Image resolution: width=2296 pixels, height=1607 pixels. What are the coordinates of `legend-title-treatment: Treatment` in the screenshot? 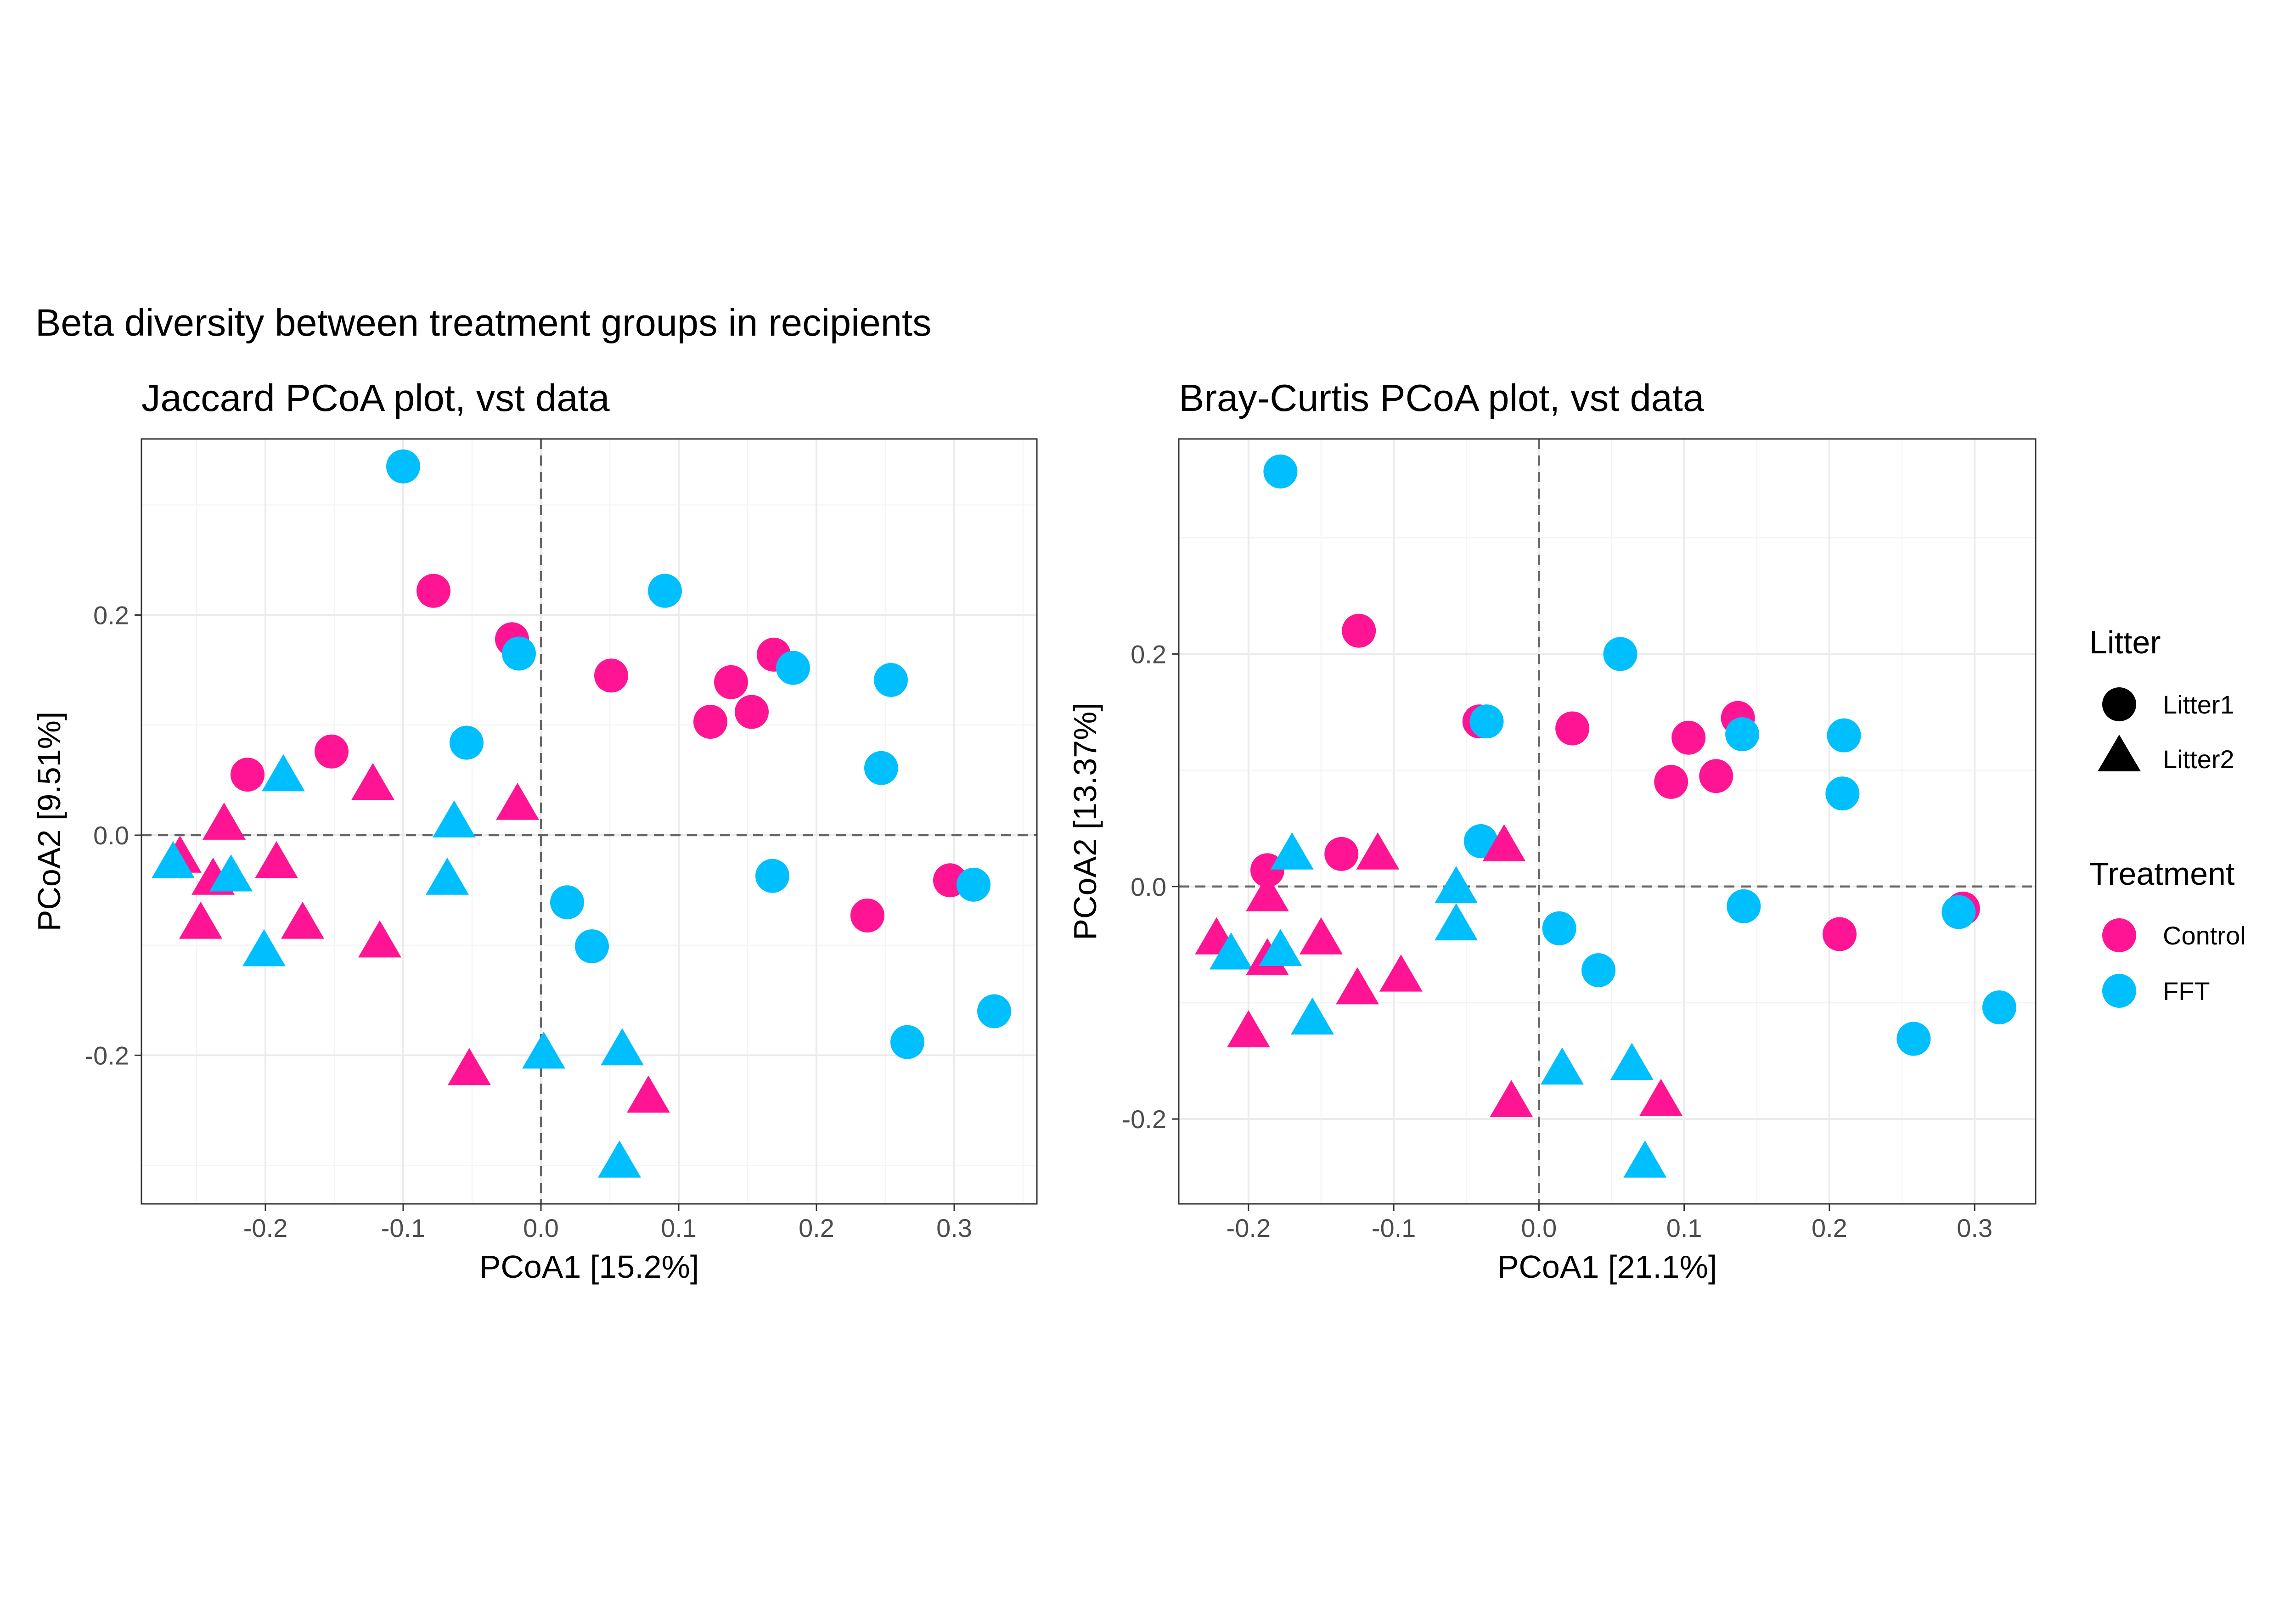 It's located at (2161, 874).